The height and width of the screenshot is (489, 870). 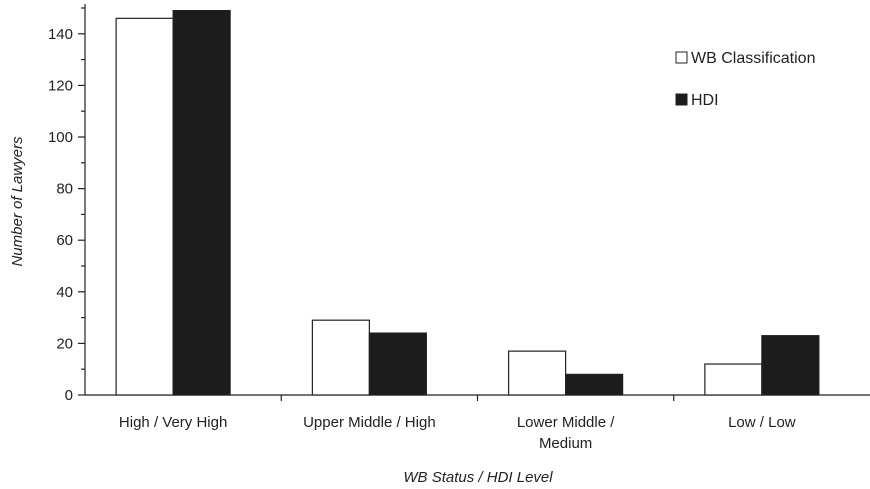 What do you see at coordinates (753, 58) in the screenshot?
I see `legend-label: WB Classification` at bounding box center [753, 58].